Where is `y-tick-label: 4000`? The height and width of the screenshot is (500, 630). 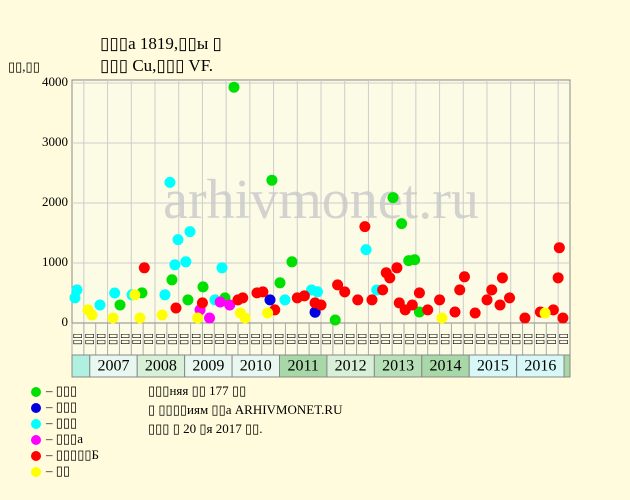 y-tick-label: 4000 is located at coordinates (55, 81).